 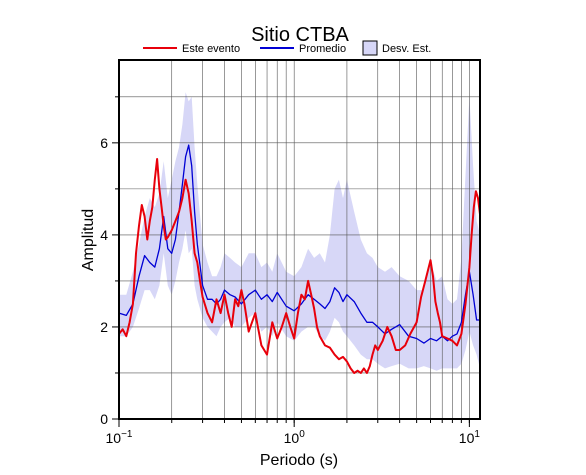 What do you see at coordinates (287, 48) in the screenshot?
I see `legend: Este evento Promedio Desv. Est.` at bounding box center [287, 48].